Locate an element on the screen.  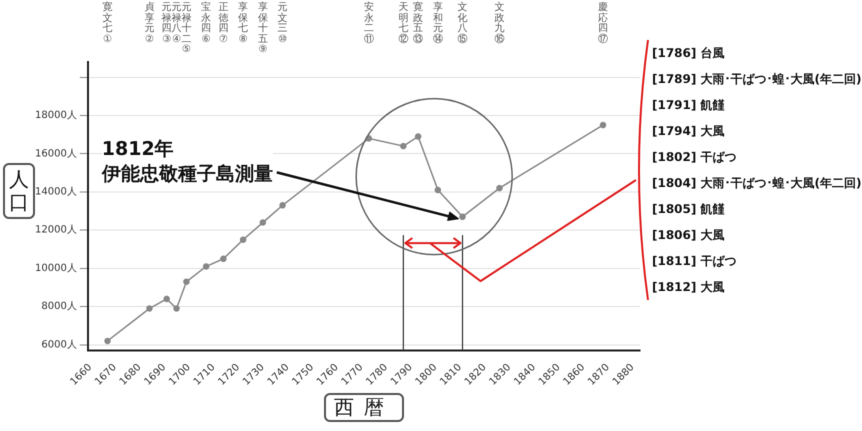
y-tick-label: 14000人 is located at coordinates (56, 192).